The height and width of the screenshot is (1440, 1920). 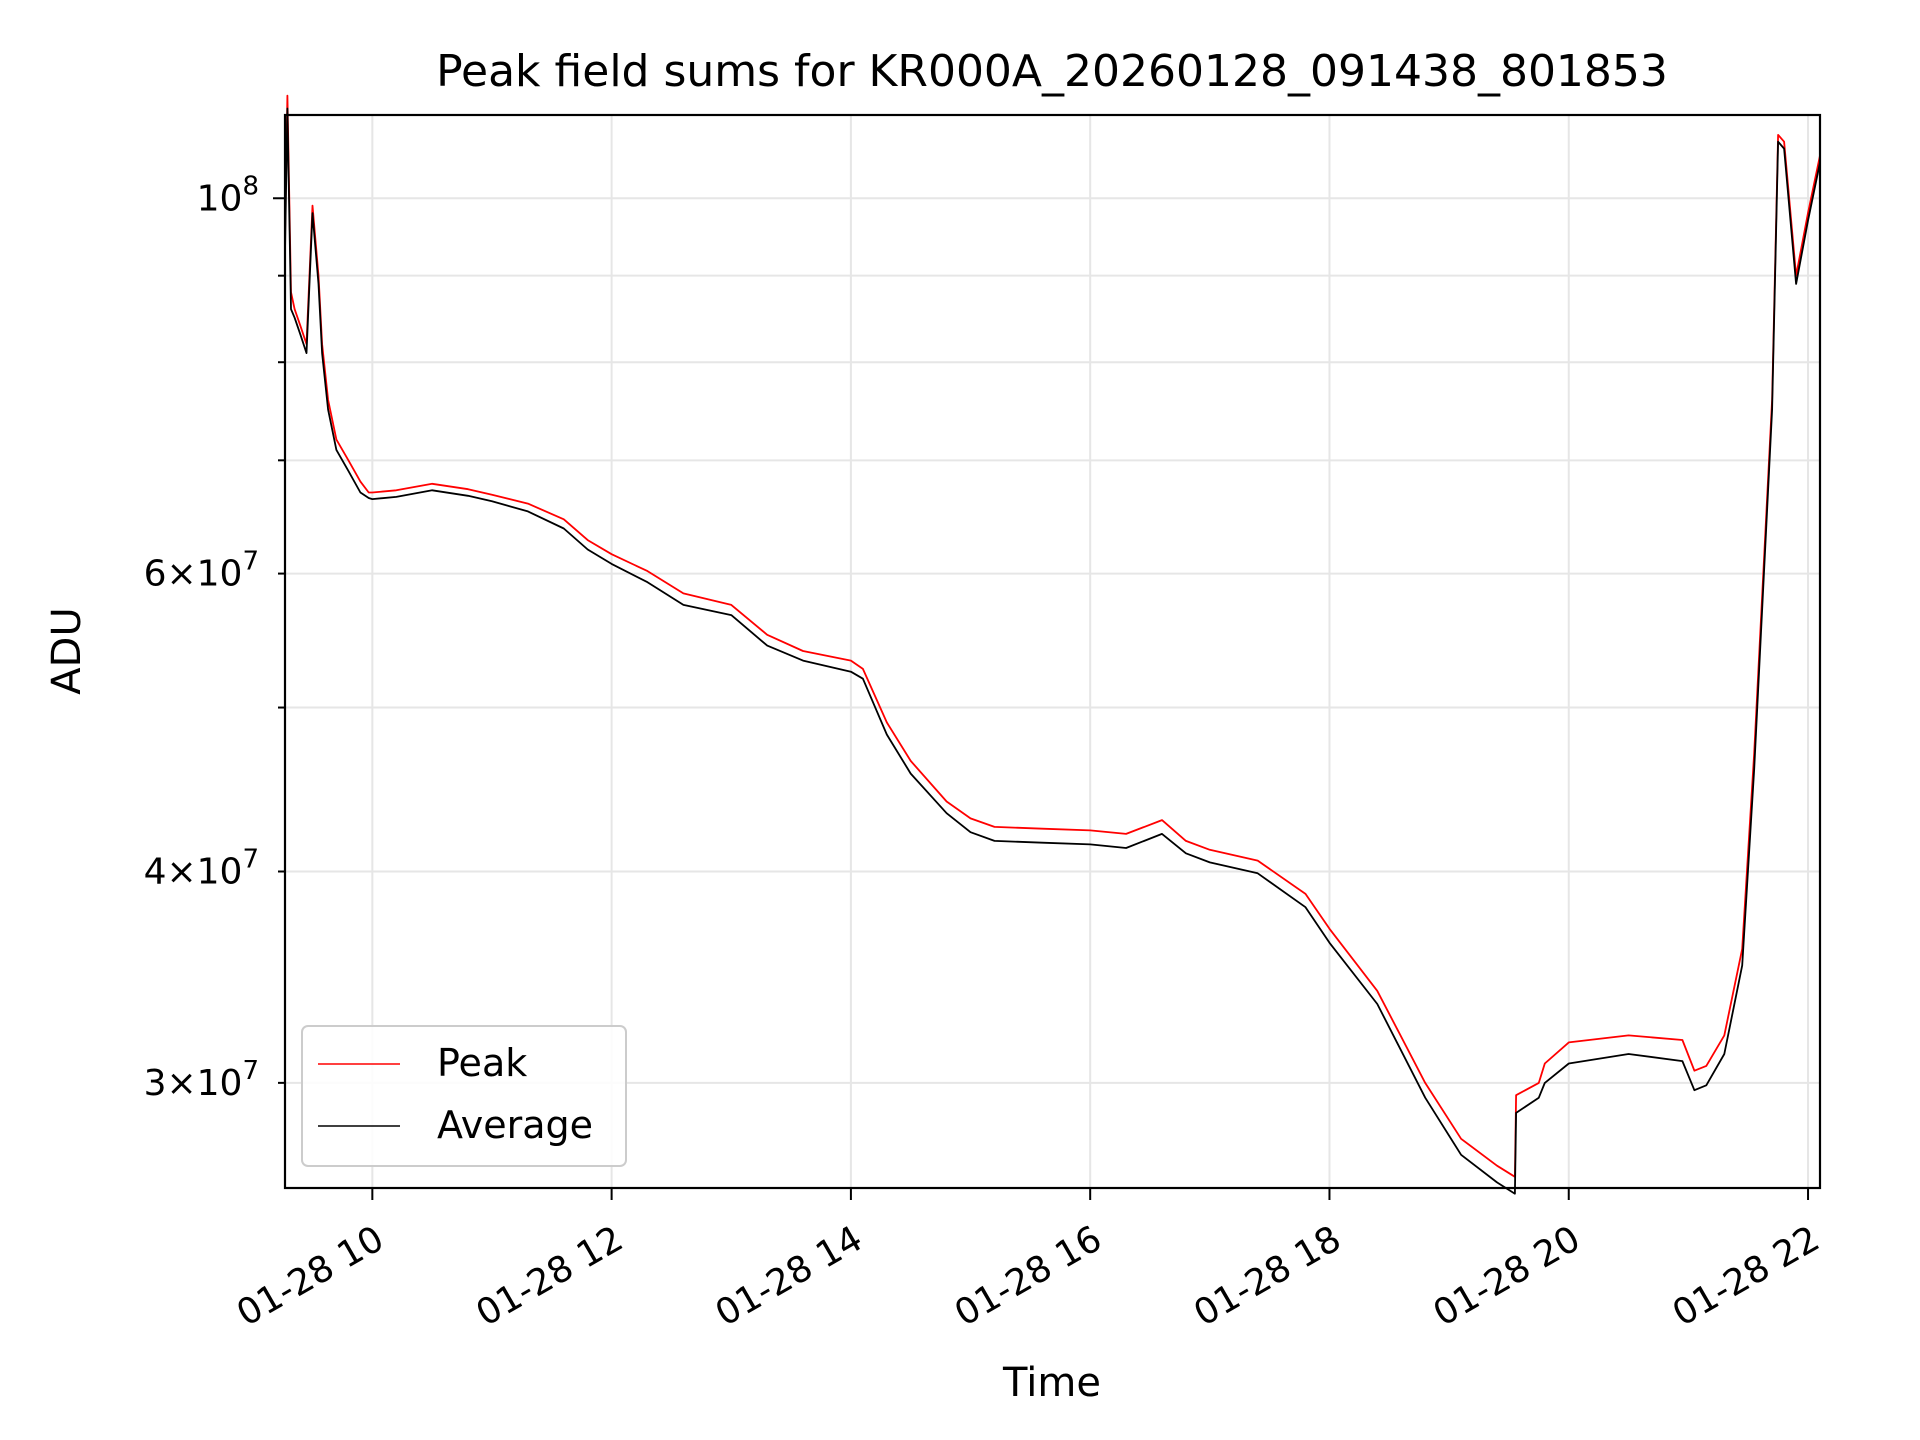 What do you see at coordinates (201, 868) in the screenshot?
I see `y-tick-label: 4×107` at bounding box center [201, 868].